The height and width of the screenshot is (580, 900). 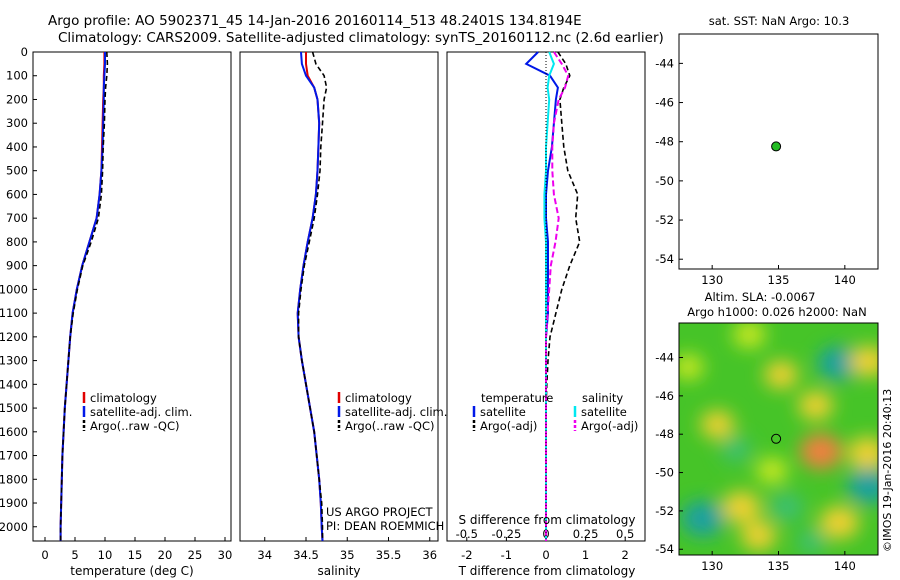 What do you see at coordinates (760, 297) in the screenshot?
I see `sla-map-title-1: Altim. SLA: -0.0067` at bounding box center [760, 297].